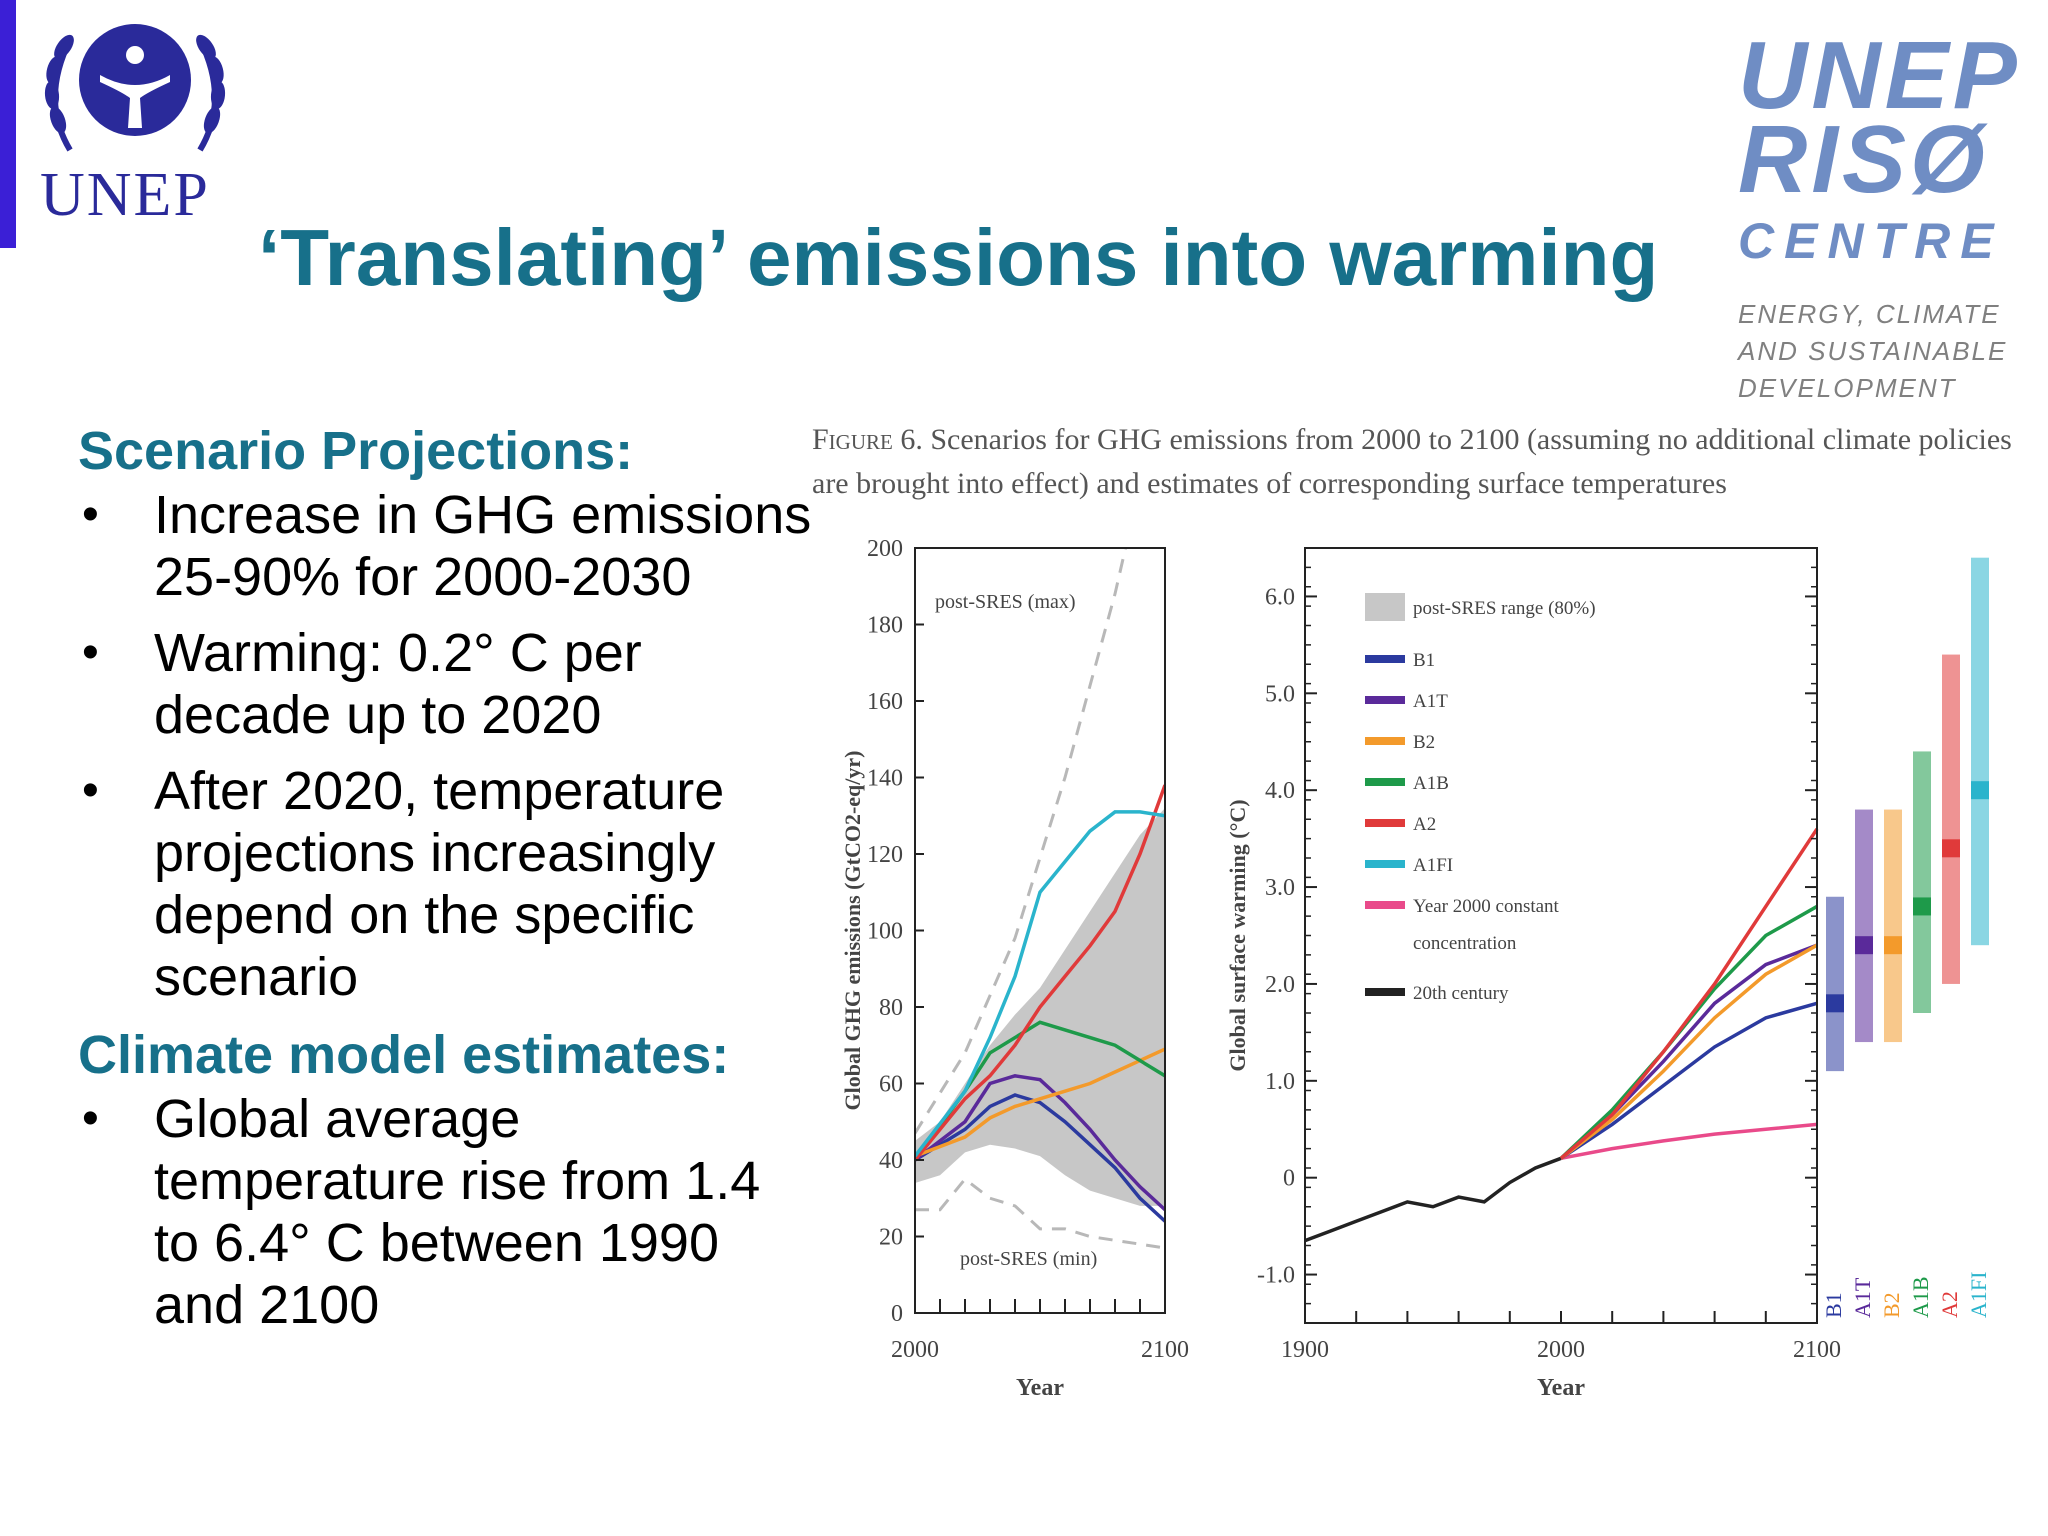 The width and height of the screenshot is (2048, 1536). Describe the element at coordinates (1689, 1141) in the screenshot. I see `chart2-series-year-2000-constant-concentration` at that location.